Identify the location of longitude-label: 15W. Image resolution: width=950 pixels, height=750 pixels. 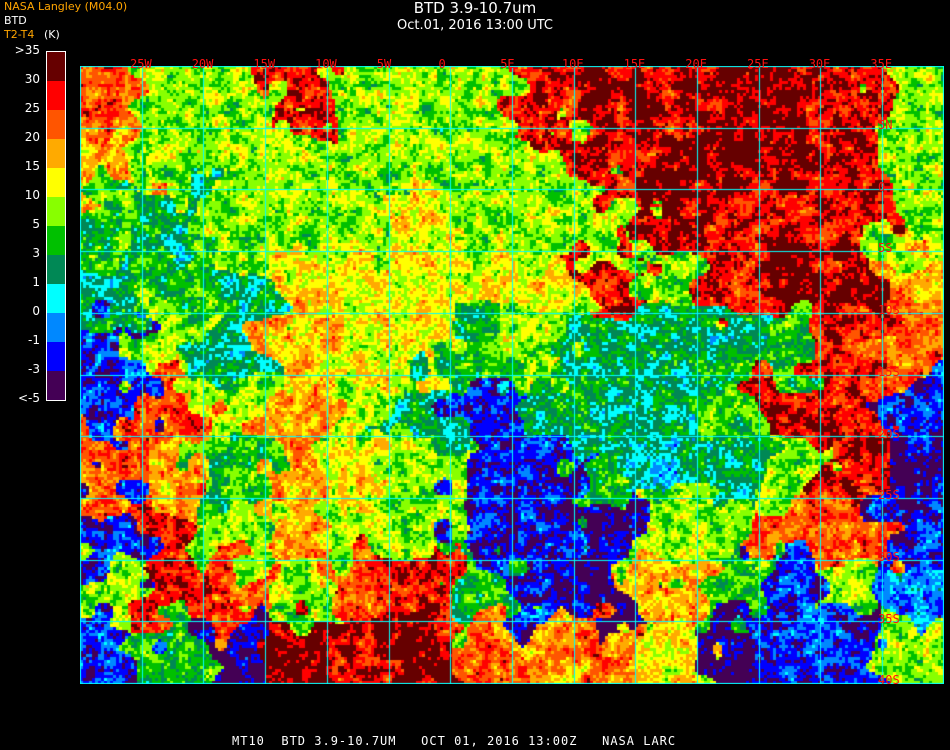
(264, 64).